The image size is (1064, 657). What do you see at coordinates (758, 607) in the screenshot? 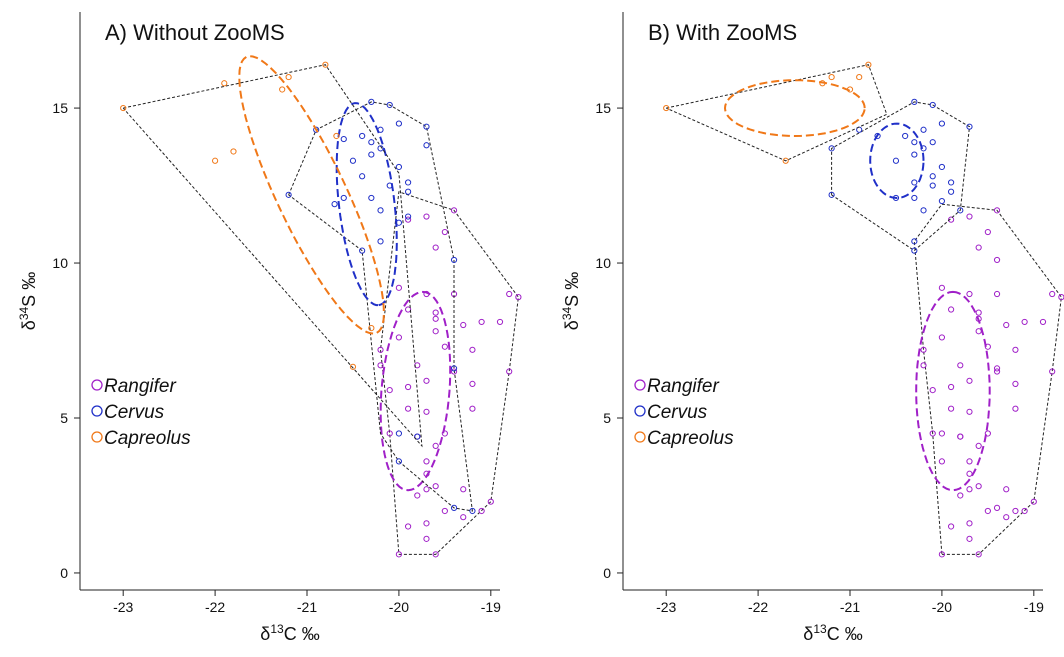
I see `x-tick-label: -22` at bounding box center [758, 607].